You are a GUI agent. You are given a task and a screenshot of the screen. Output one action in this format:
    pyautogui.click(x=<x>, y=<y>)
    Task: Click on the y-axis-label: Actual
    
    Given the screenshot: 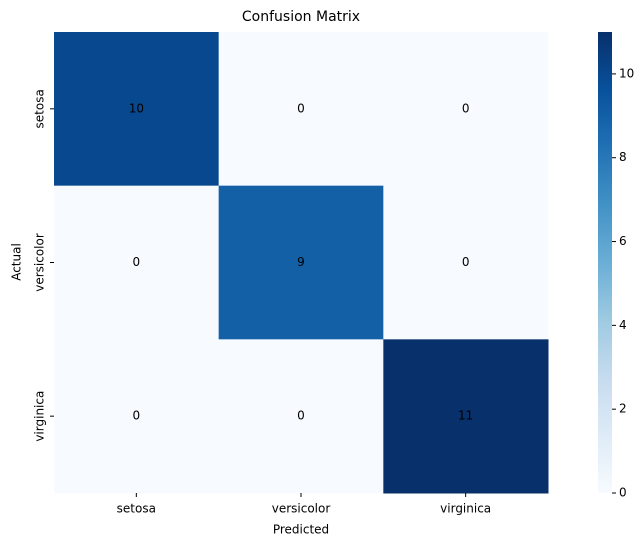 What is the action you would take?
    pyautogui.click(x=17, y=262)
    